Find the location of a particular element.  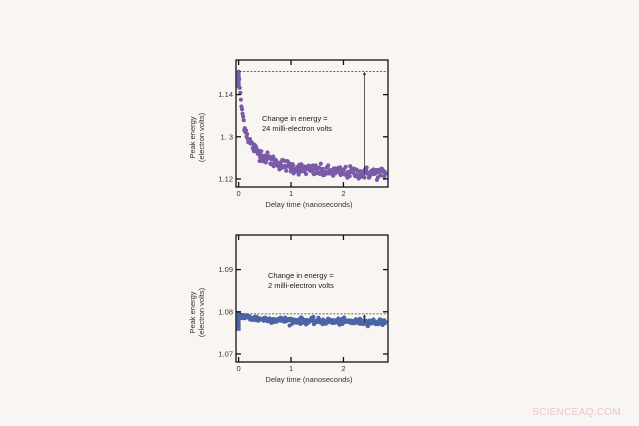

annotation-line2: 2 milli-electron volts is located at coordinates (301, 285).